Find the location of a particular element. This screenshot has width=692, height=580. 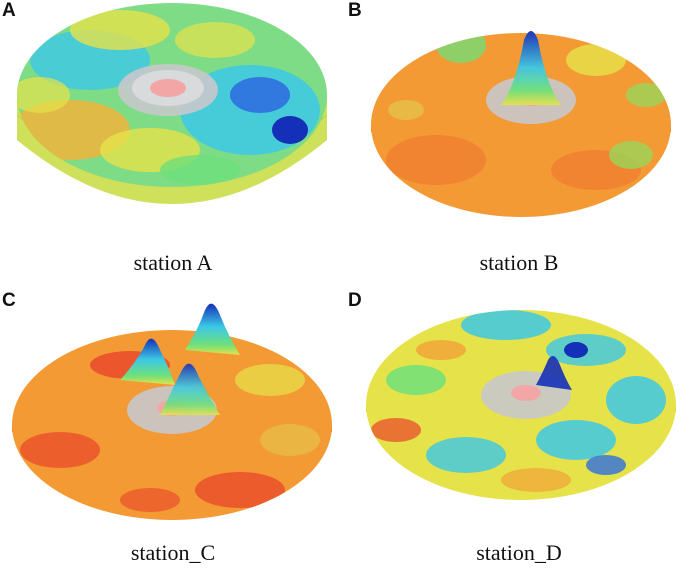

panel-label: B is located at coordinates (355, 10).